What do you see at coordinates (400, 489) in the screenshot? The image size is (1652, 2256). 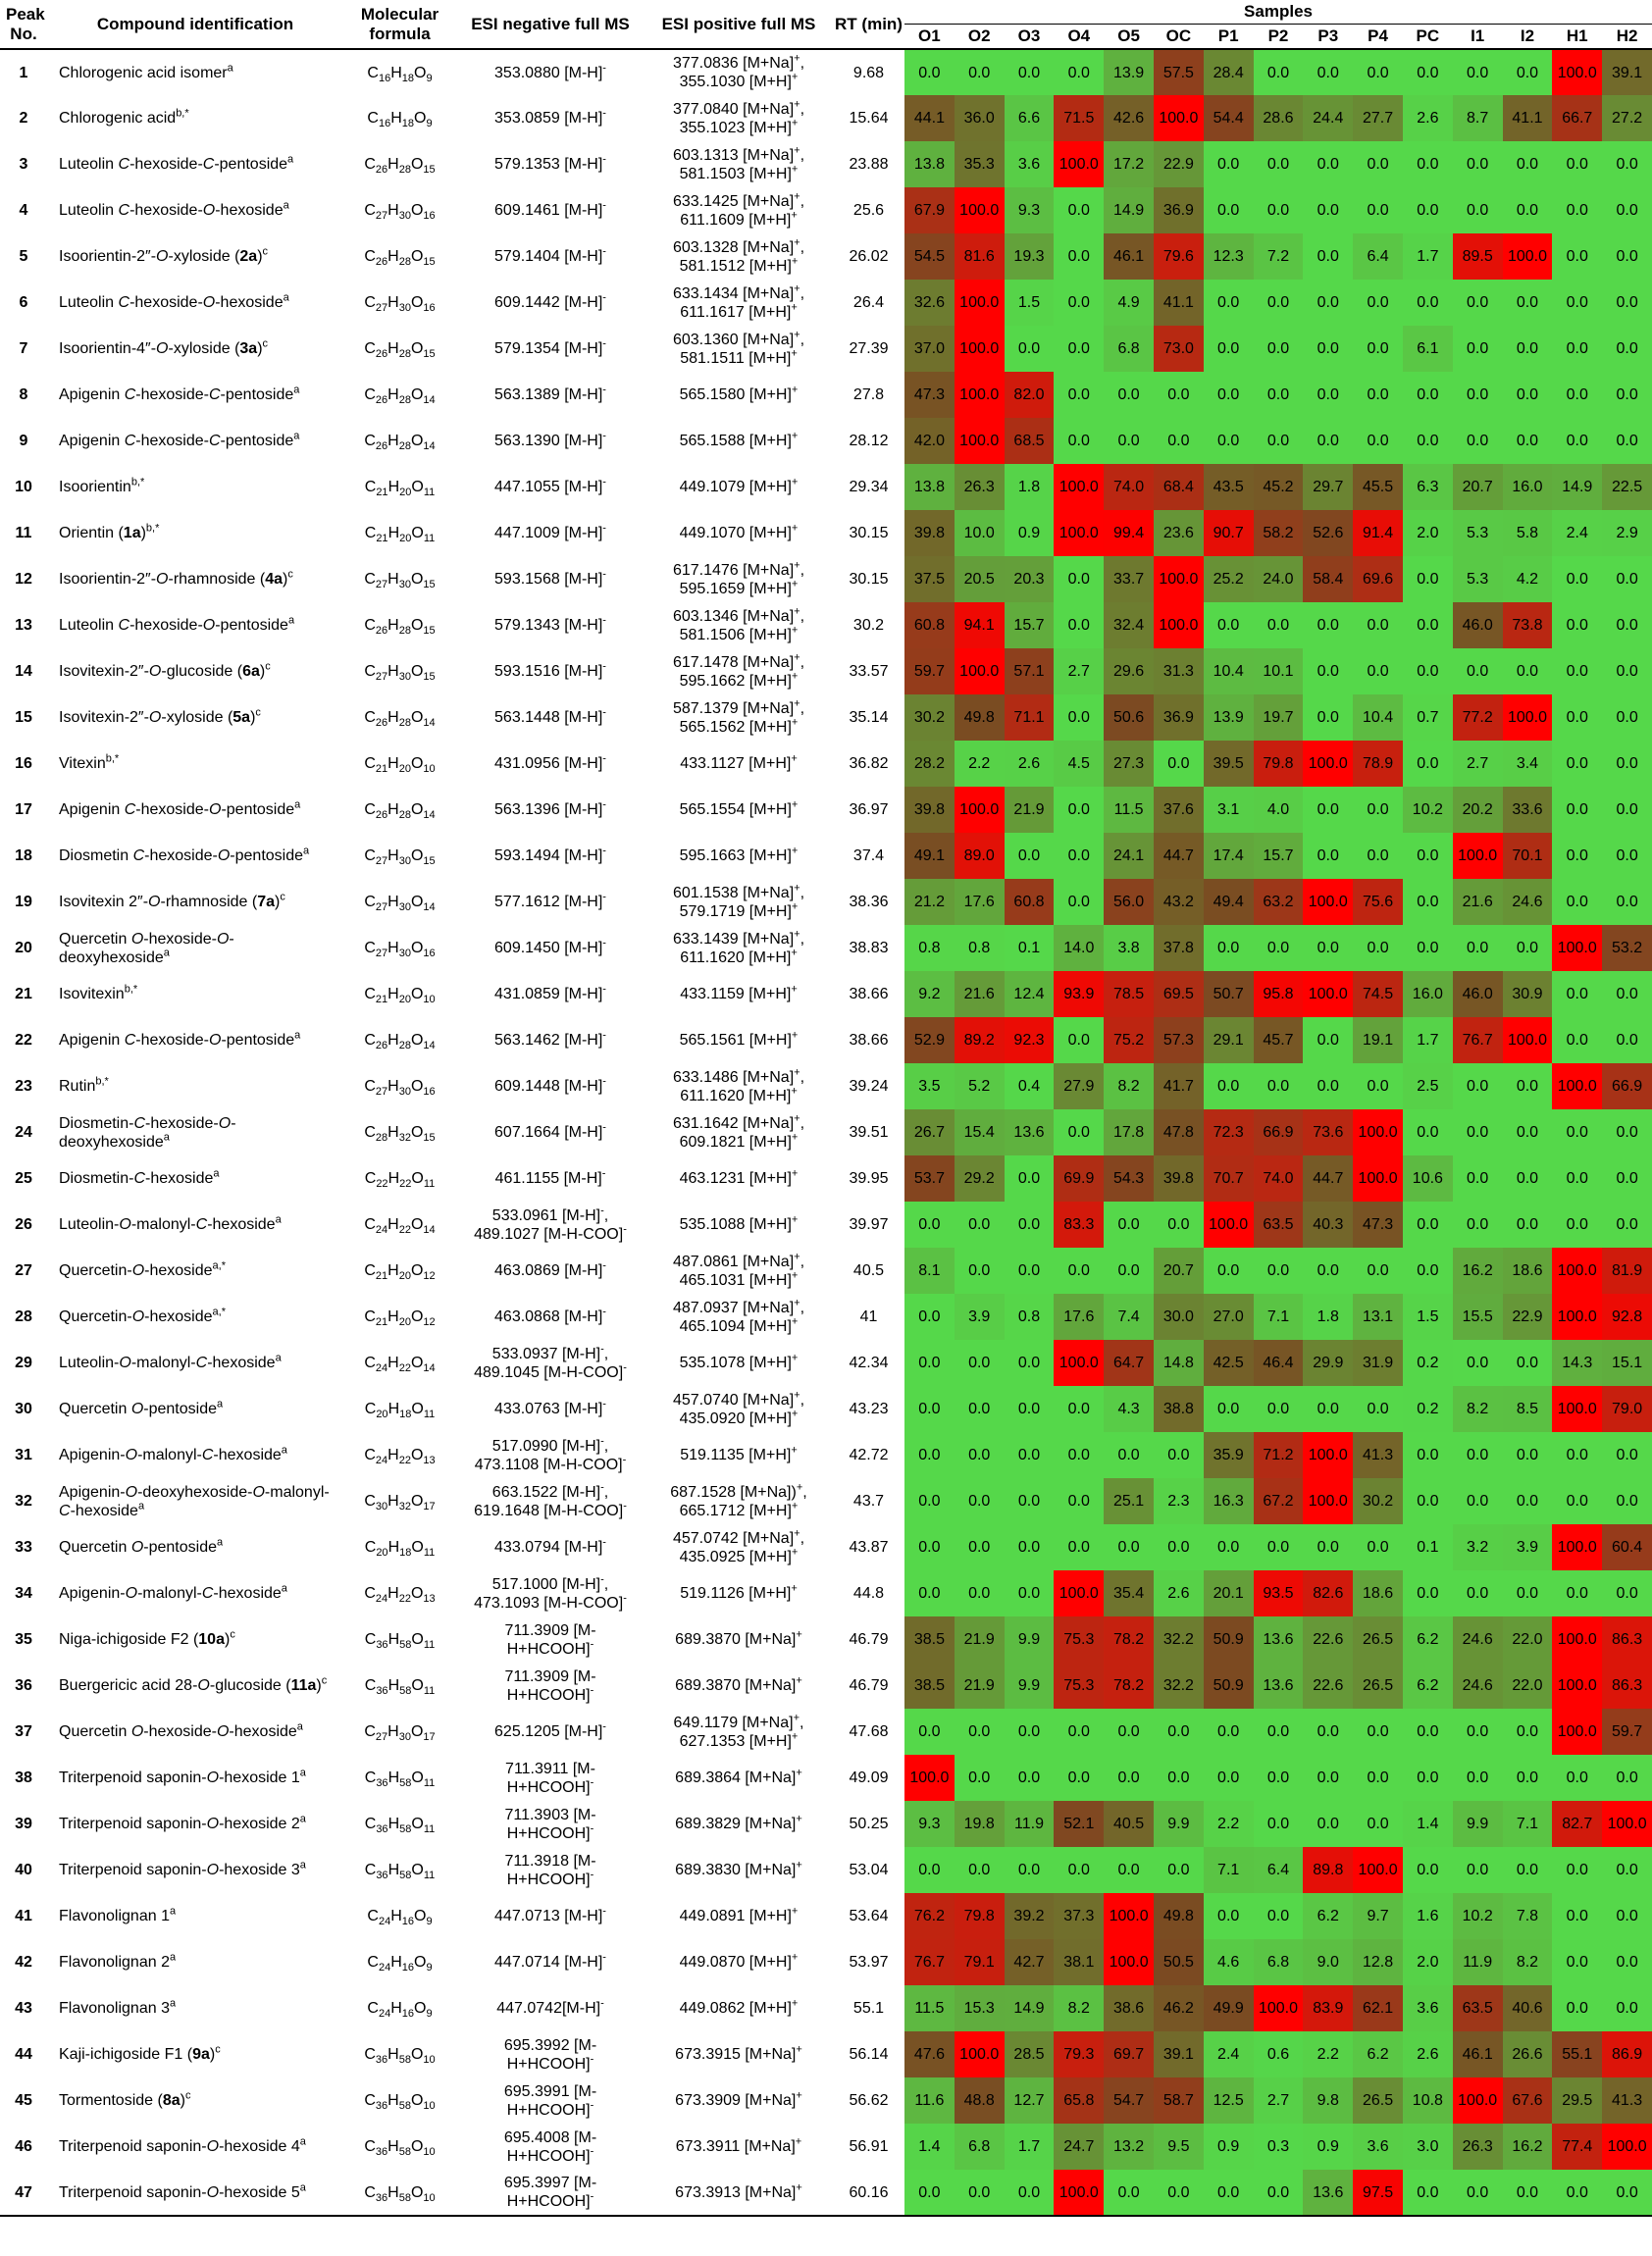 I see `molecular-formula: C21H20O11` at bounding box center [400, 489].